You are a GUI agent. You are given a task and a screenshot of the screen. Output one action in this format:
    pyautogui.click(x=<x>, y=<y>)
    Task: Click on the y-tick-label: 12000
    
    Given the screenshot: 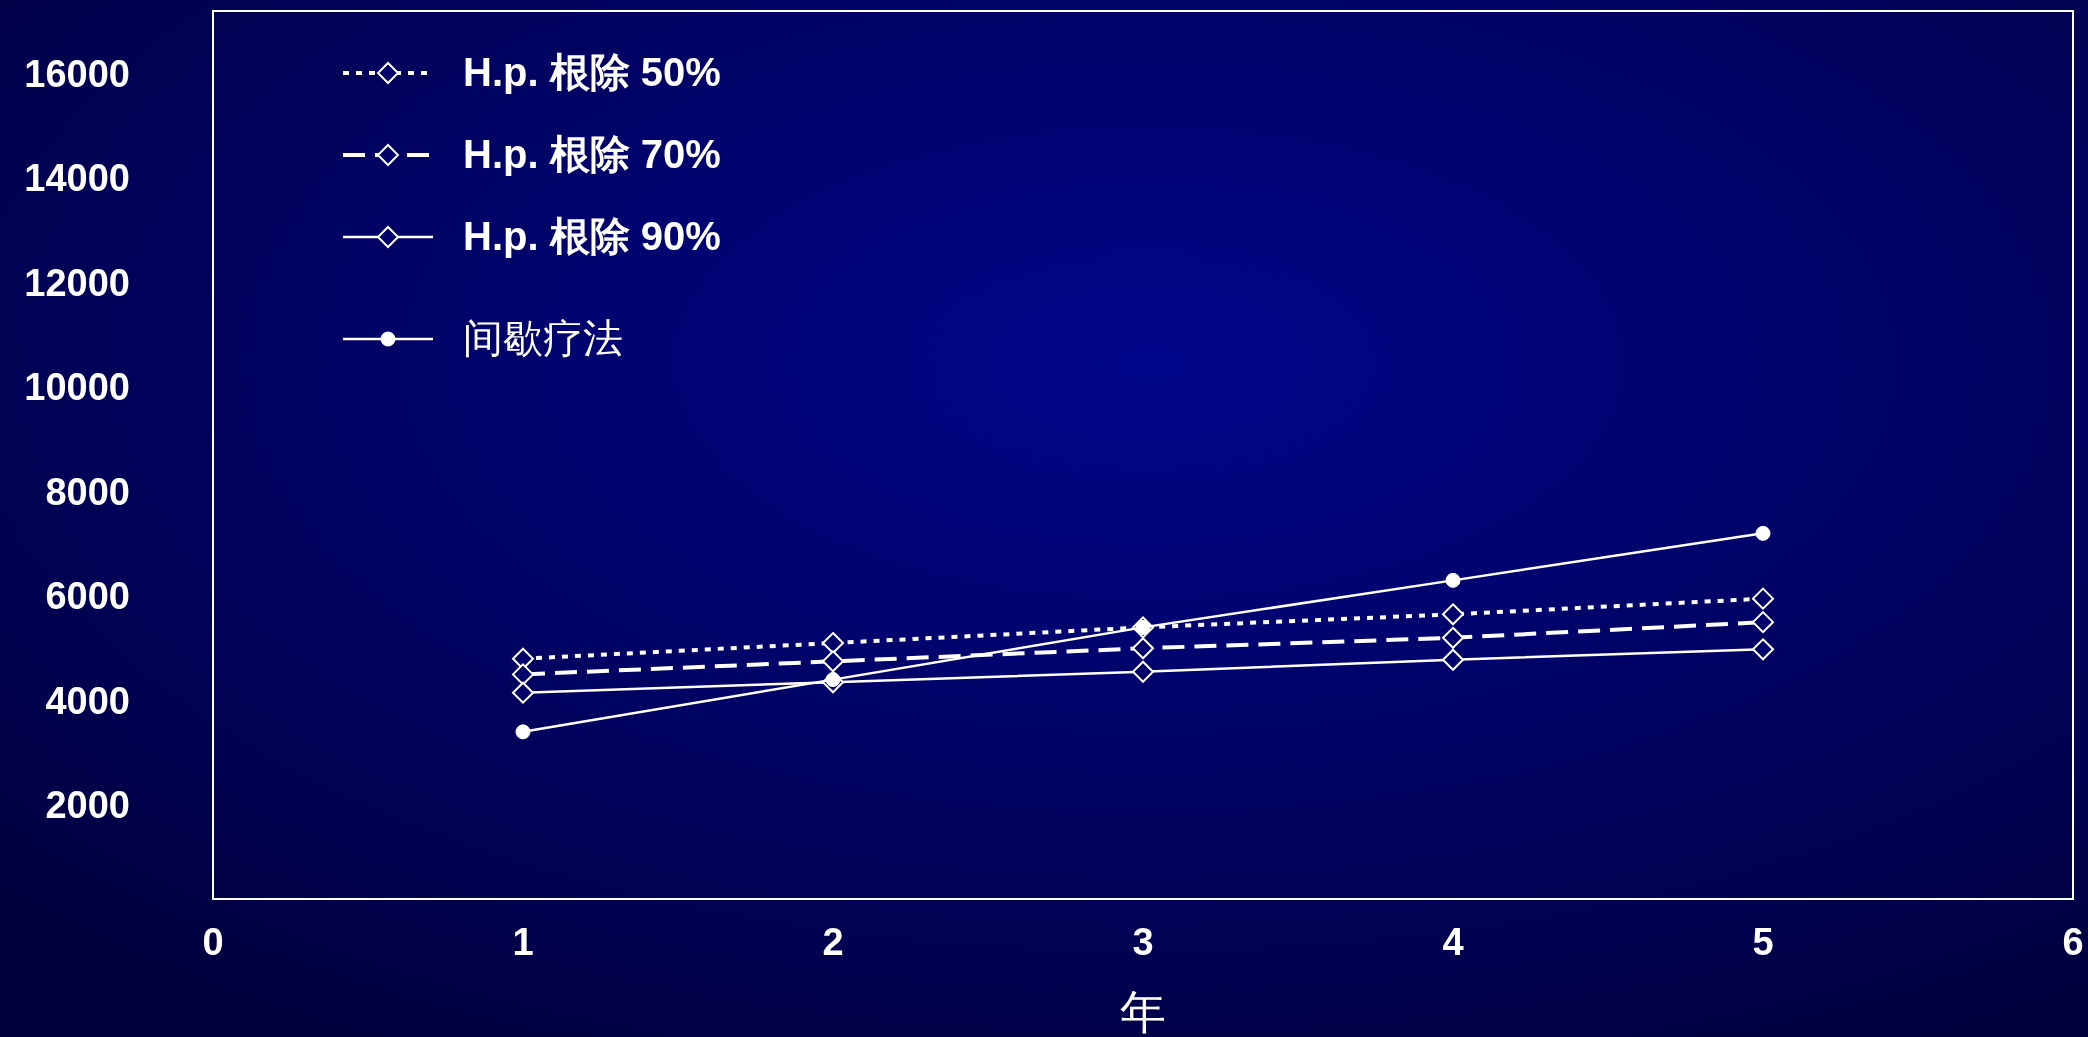 What is the action you would take?
    pyautogui.click(x=77, y=282)
    